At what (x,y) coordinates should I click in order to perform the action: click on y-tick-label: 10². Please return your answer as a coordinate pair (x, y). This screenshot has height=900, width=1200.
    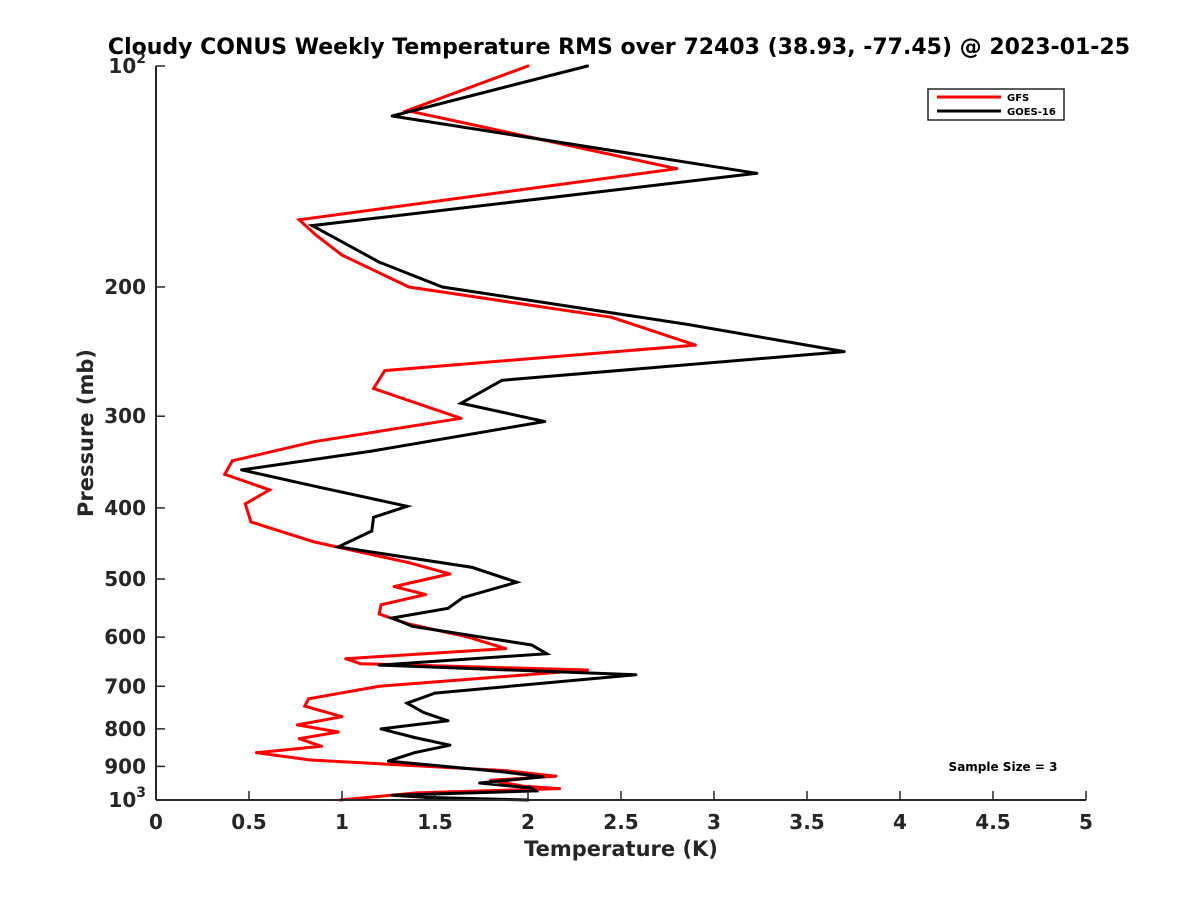
    Looking at the image, I should click on (127, 64).